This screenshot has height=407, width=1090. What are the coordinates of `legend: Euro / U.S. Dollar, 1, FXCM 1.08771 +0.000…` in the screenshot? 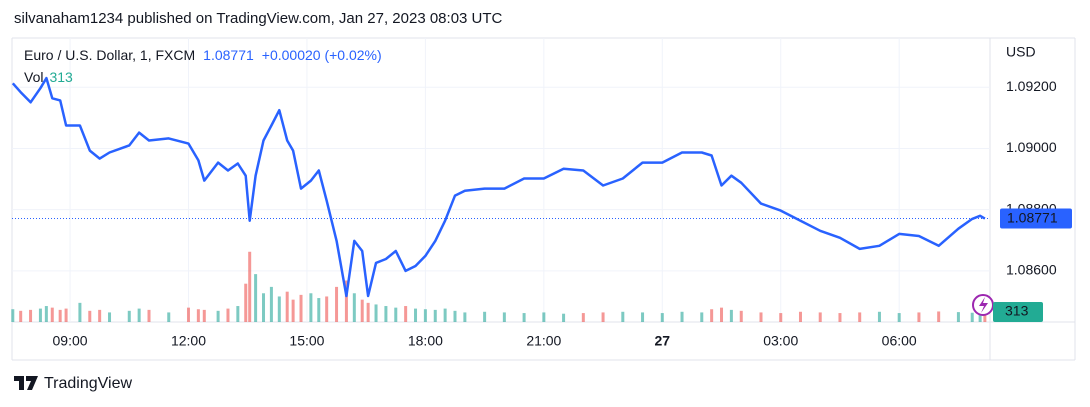 It's located at (203, 55).